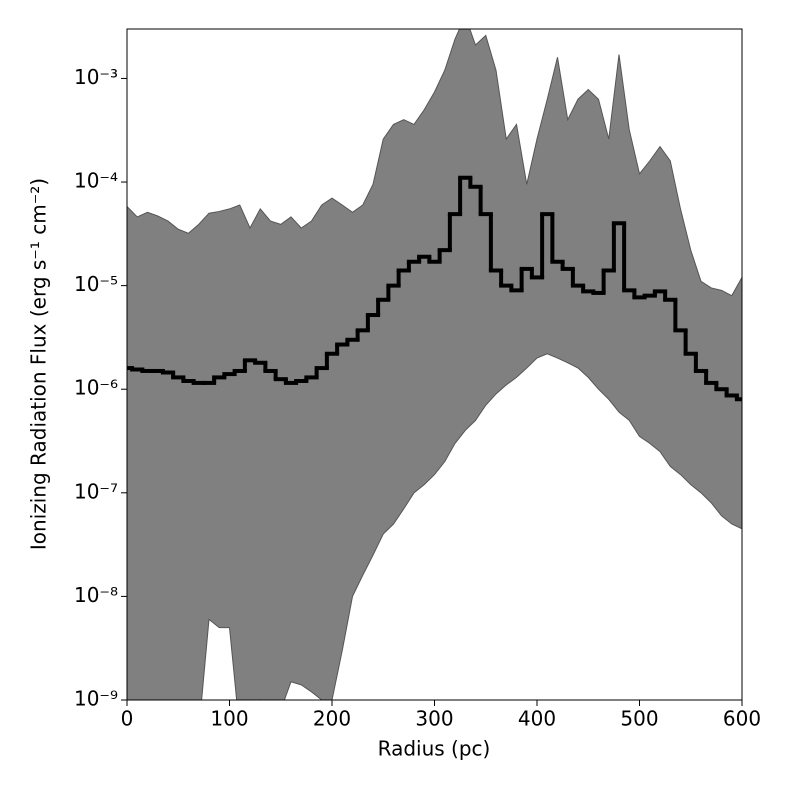 Image resolution: width=789 pixels, height=789 pixels. What do you see at coordinates (96, 284) in the screenshot?
I see `y-tick-label: 10⁻⁵` at bounding box center [96, 284].